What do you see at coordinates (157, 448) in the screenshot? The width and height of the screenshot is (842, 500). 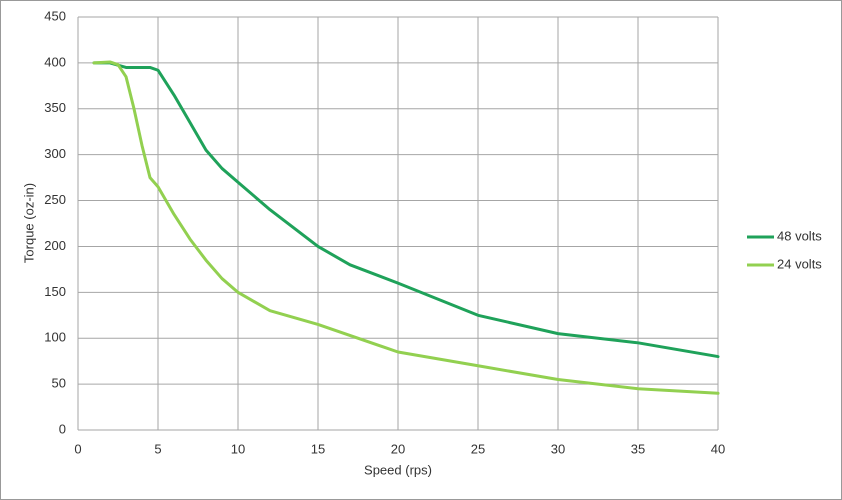 I see `x-tick-label: 5` at bounding box center [157, 448].